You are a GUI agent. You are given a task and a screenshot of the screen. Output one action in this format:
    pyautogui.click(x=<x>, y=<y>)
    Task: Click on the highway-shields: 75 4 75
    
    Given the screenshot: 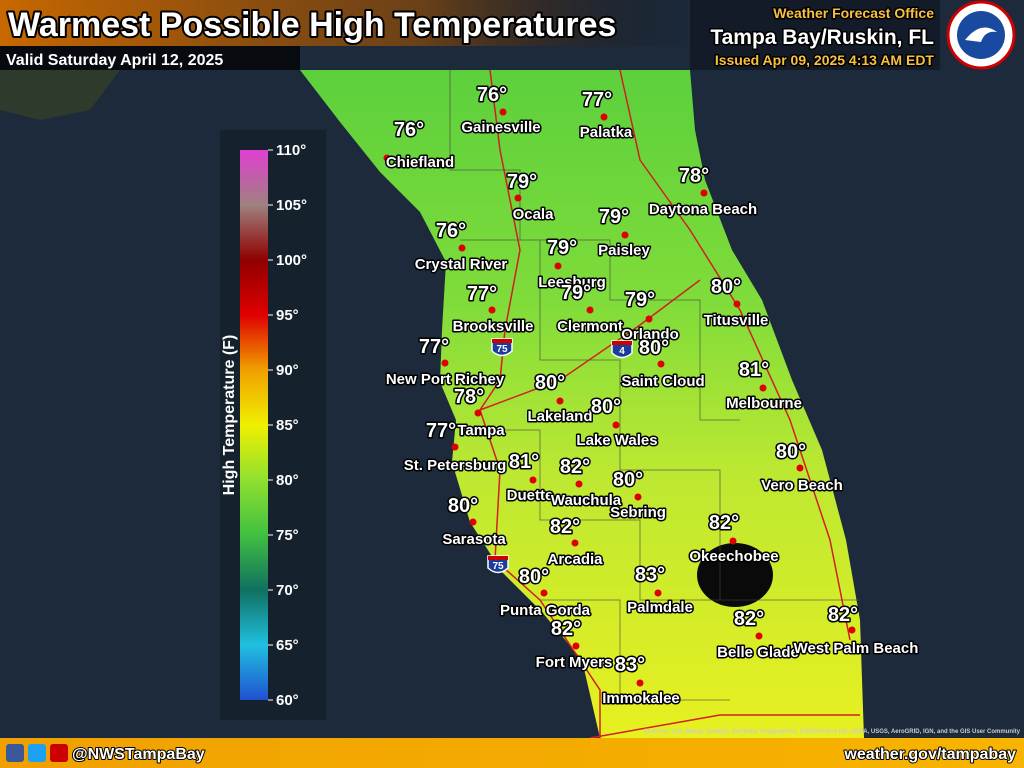 What is the action you would take?
    pyautogui.click(x=560, y=456)
    